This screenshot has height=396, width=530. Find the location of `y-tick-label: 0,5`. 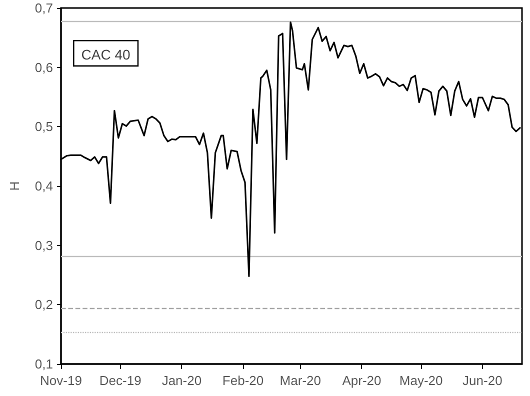

y-tick-label: 0,5 is located at coordinates (43, 126).